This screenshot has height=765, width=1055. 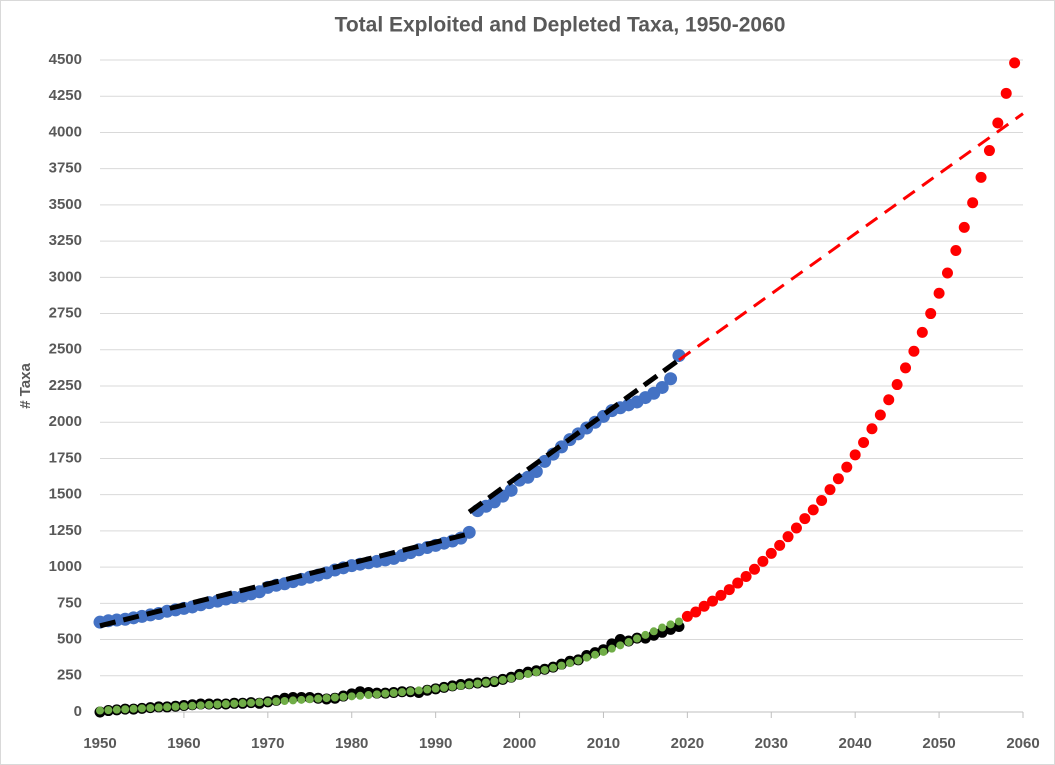 What do you see at coordinates (687, 743) in the screenshot?
I see `x-tick-label: 2020` at bounding box center [687, 743].